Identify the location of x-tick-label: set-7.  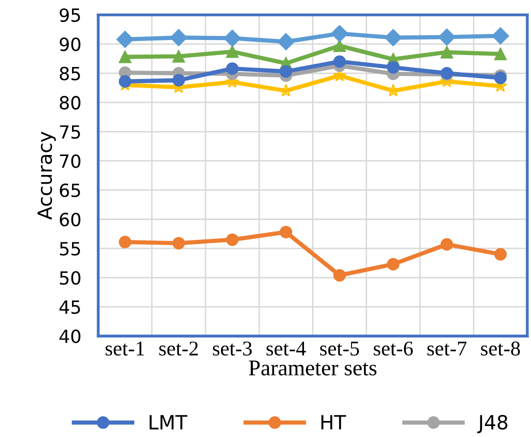
(446, 349).